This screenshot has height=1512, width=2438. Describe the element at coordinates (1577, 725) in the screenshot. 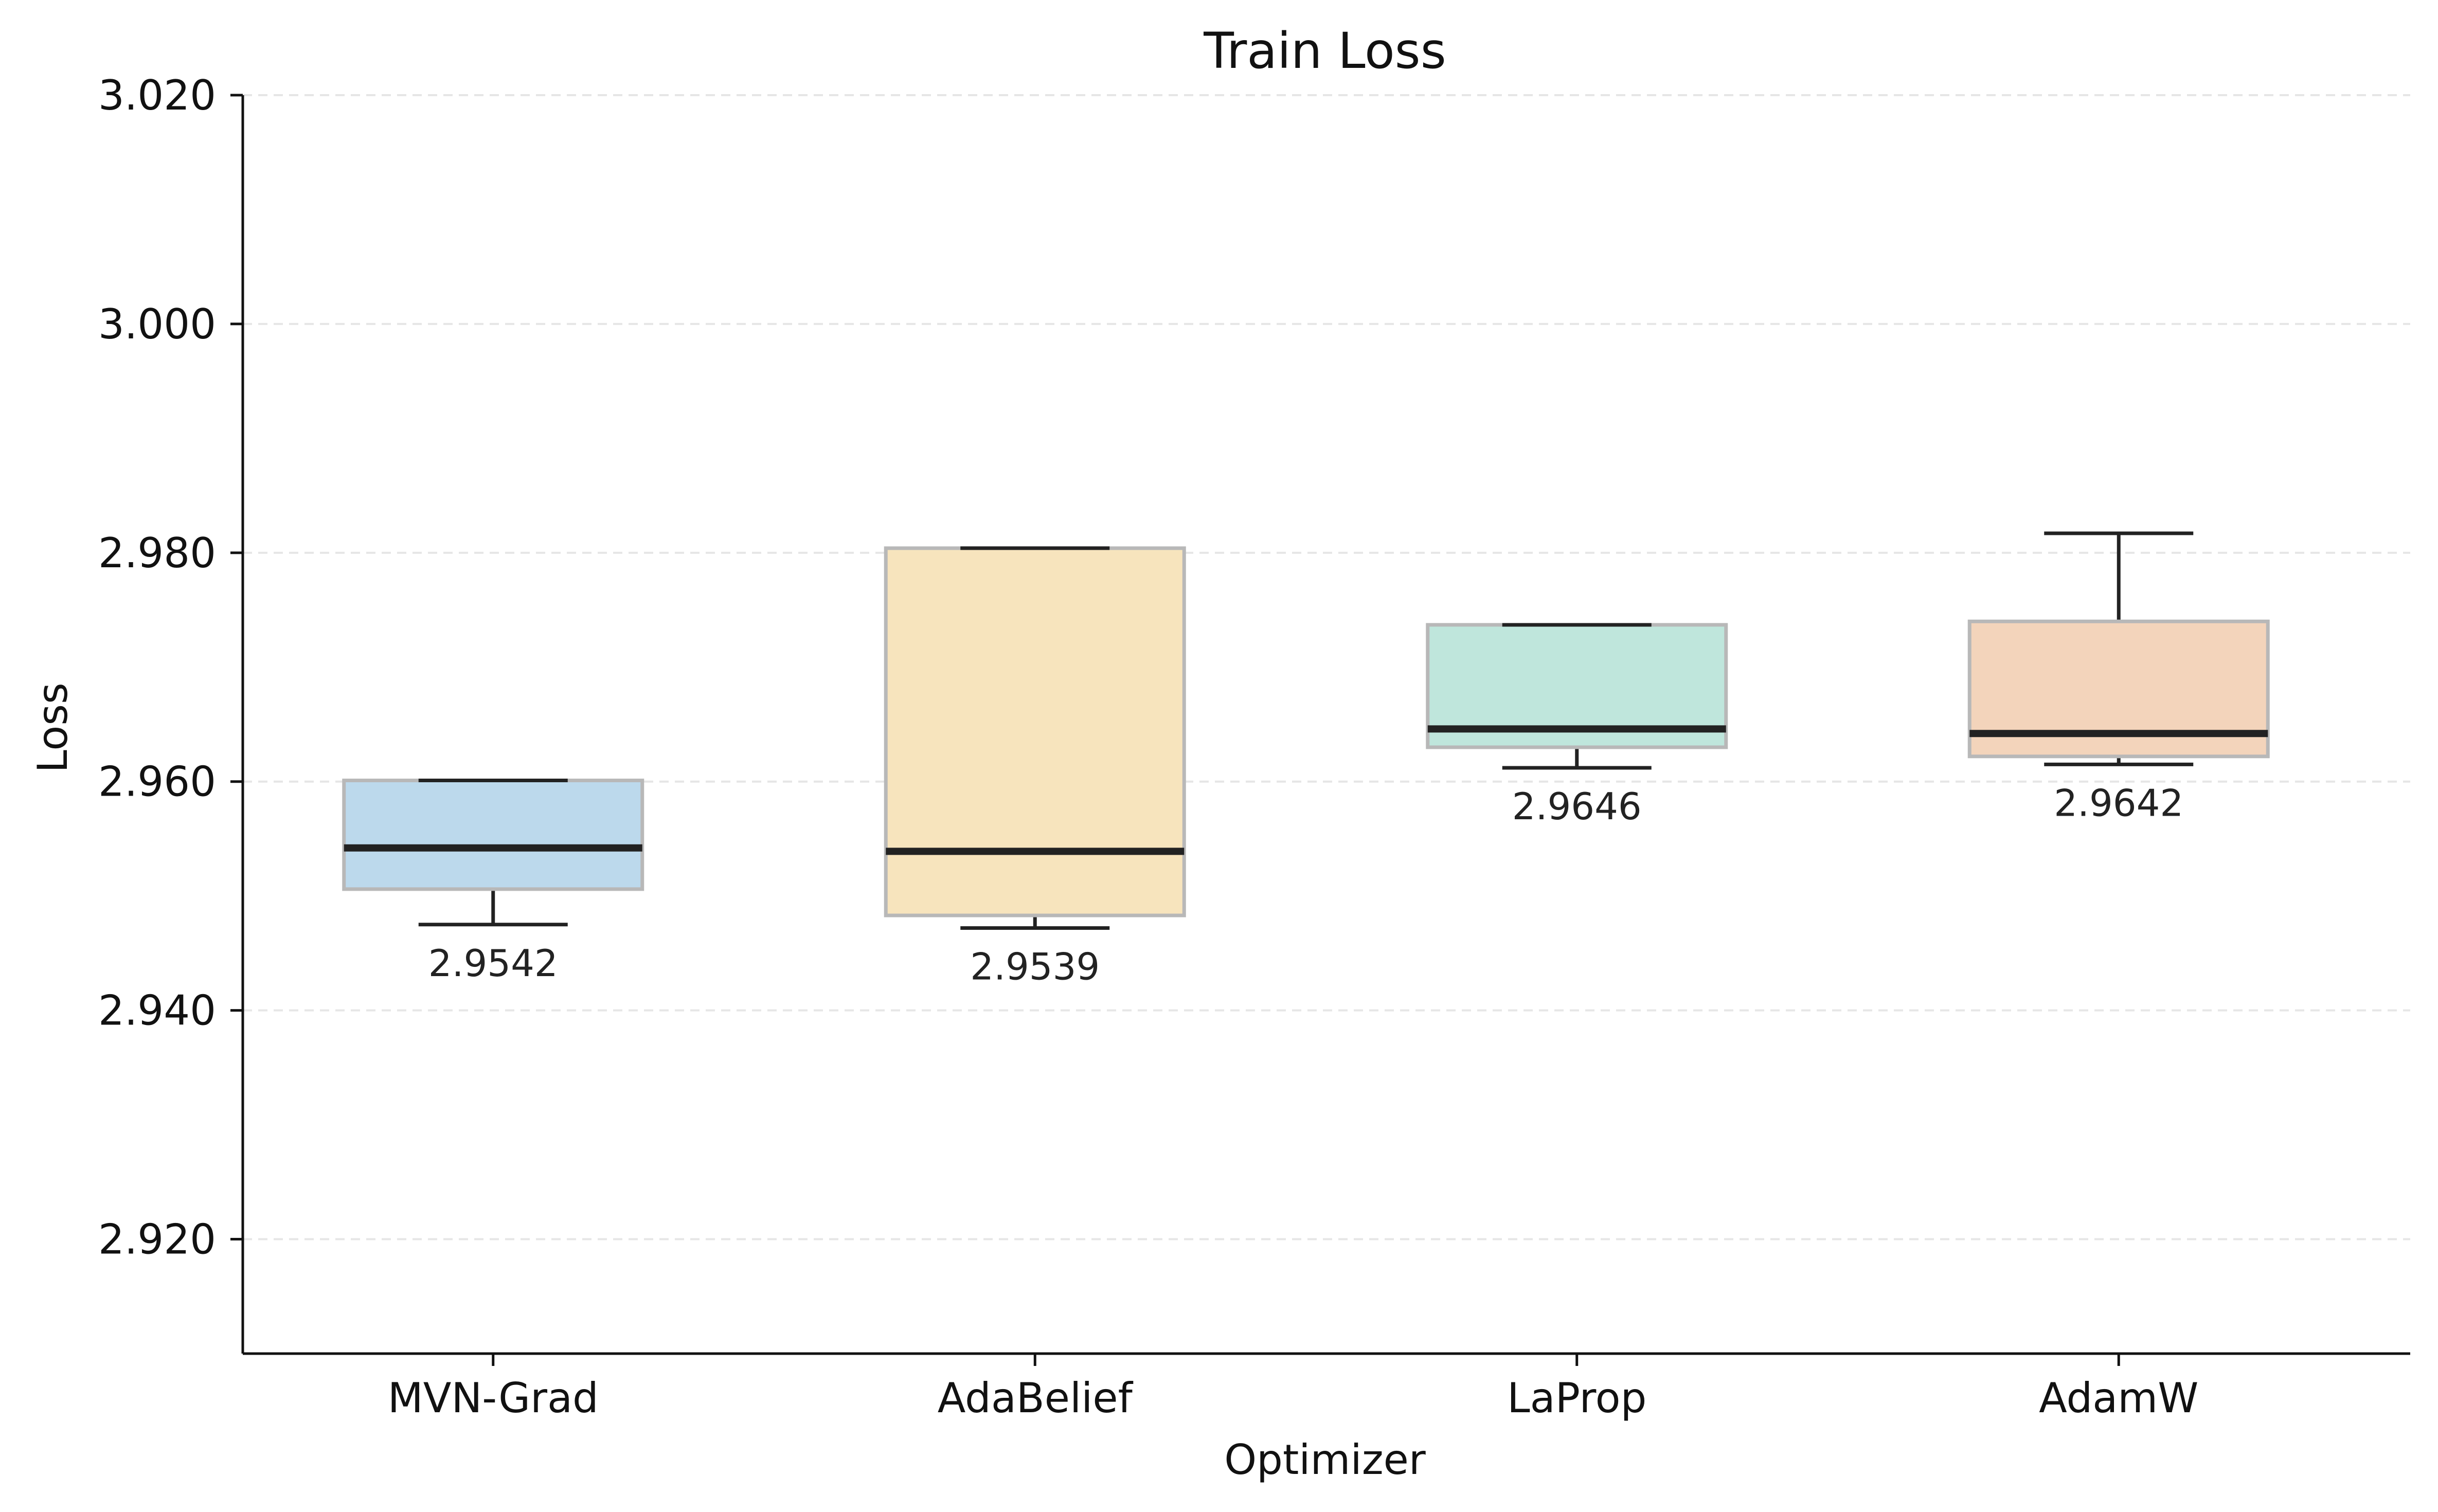

I see `box-group-laprop: 2.9646` at that location.